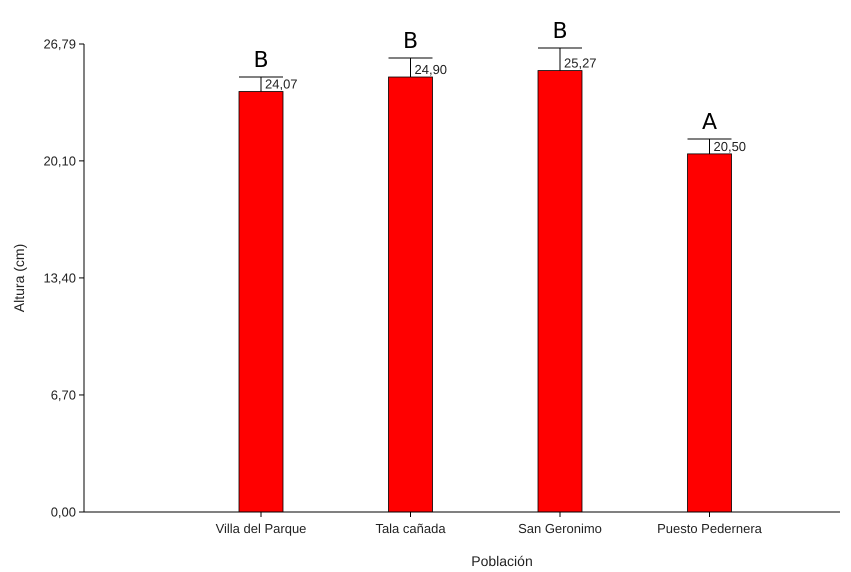  What do you see at coordinates (410, 528) in the screenshot?
I see `x-tick-label: Tala cañada` at bounding box center [410, 528].